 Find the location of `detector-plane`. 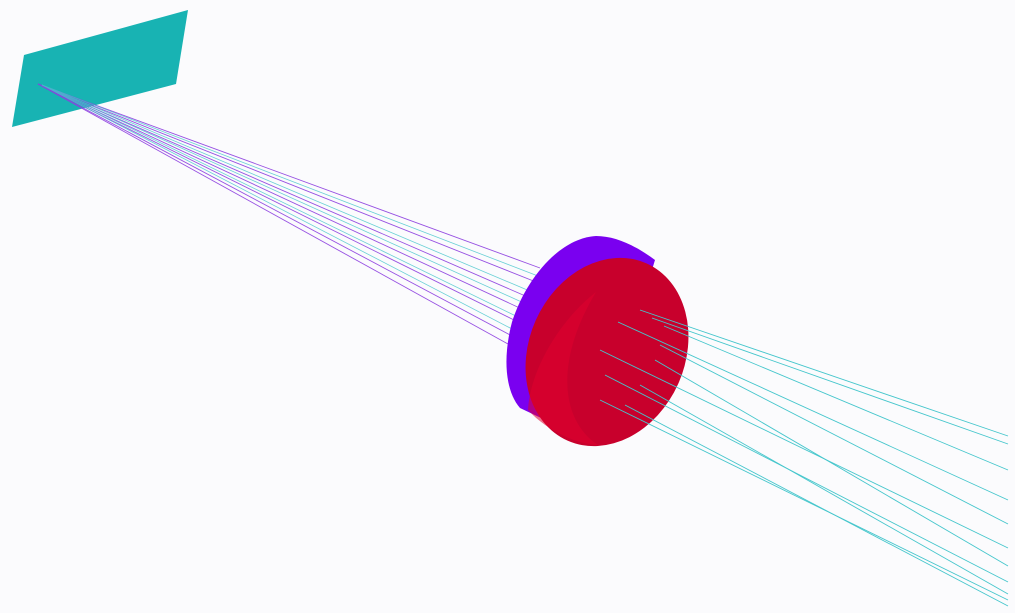

detector-plane is located at coordinates (100, 68).